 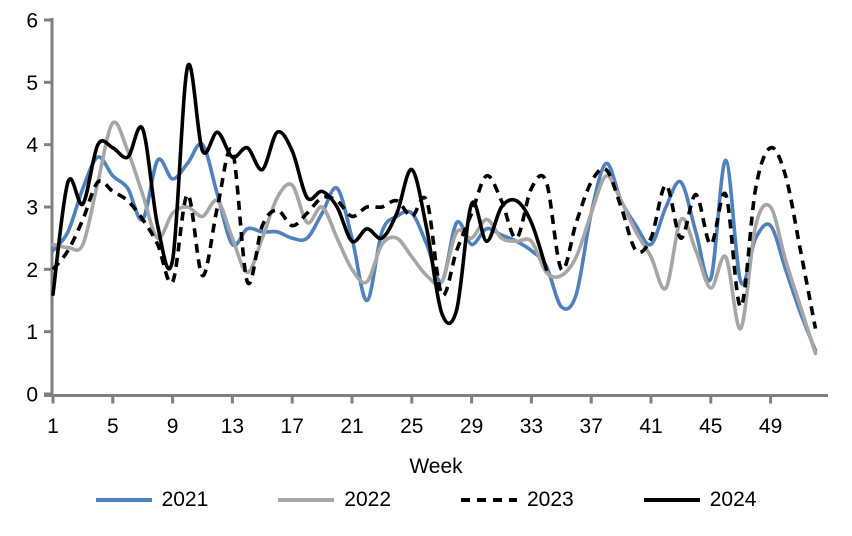 I want to click on legend-label-2022: 2022, so click(x=367, y=499).